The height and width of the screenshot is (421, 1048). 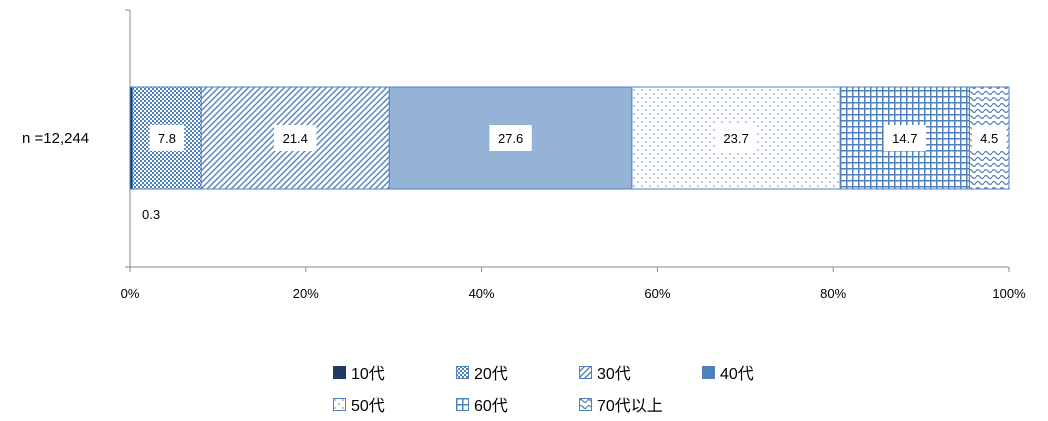 What do you see at coordinates (368, 404) in the screenshot?
I see `legend-label: 50代` at bounding box center [368, 404].